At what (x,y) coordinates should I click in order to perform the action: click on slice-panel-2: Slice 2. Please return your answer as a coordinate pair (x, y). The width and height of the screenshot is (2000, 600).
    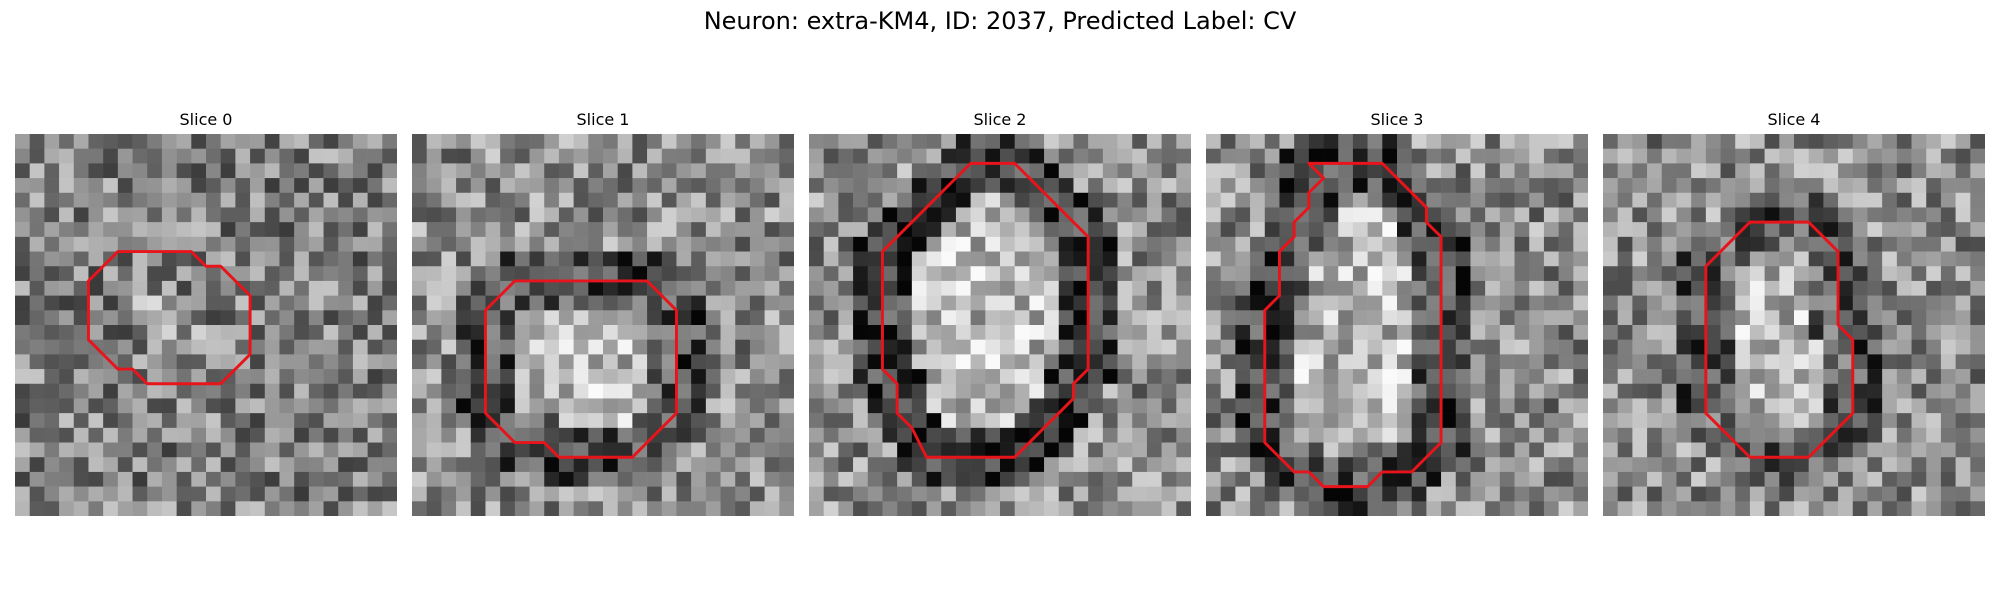
    Looking at the image, I should click on (1000, 312).